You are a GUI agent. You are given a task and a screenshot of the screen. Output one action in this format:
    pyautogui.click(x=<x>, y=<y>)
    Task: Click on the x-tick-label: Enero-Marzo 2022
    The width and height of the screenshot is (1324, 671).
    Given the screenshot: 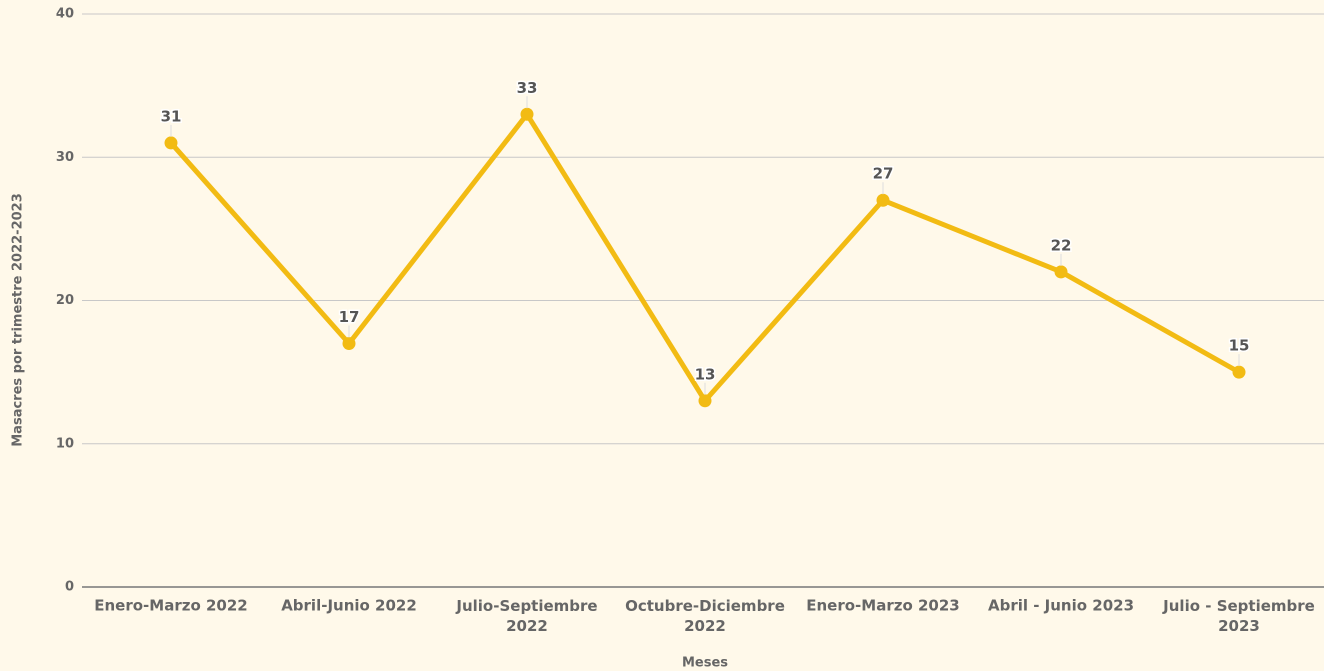 What is the action you would take?
    pyautogui.click(x=170, y=606)
    